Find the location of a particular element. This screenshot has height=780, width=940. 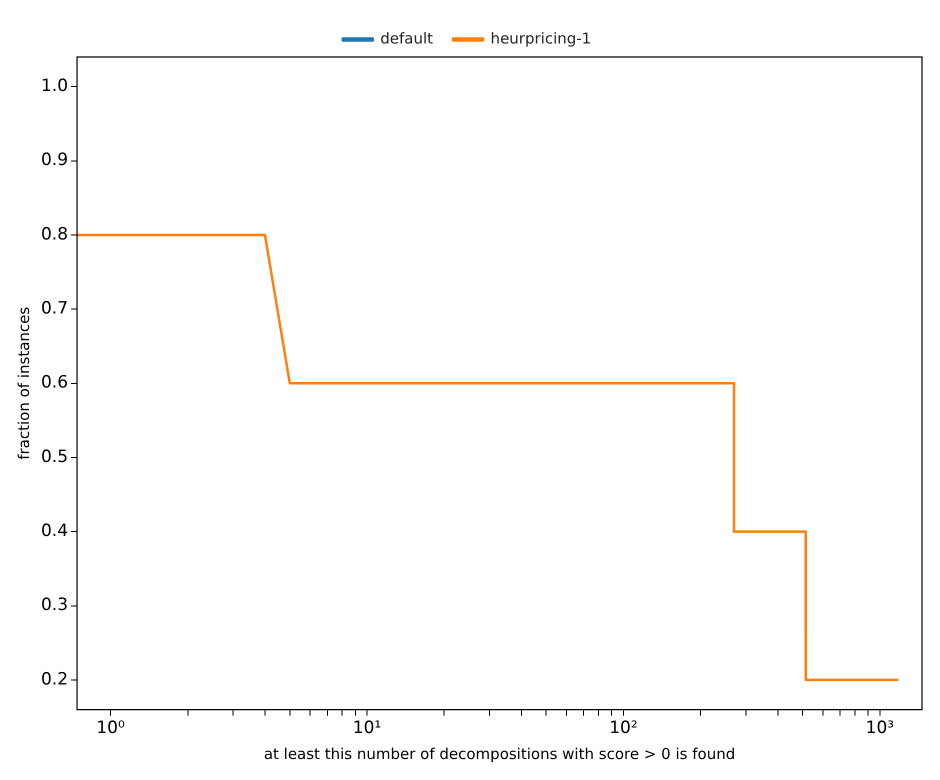

x-tick-label: 10³ is located at coordinates (880, 728).